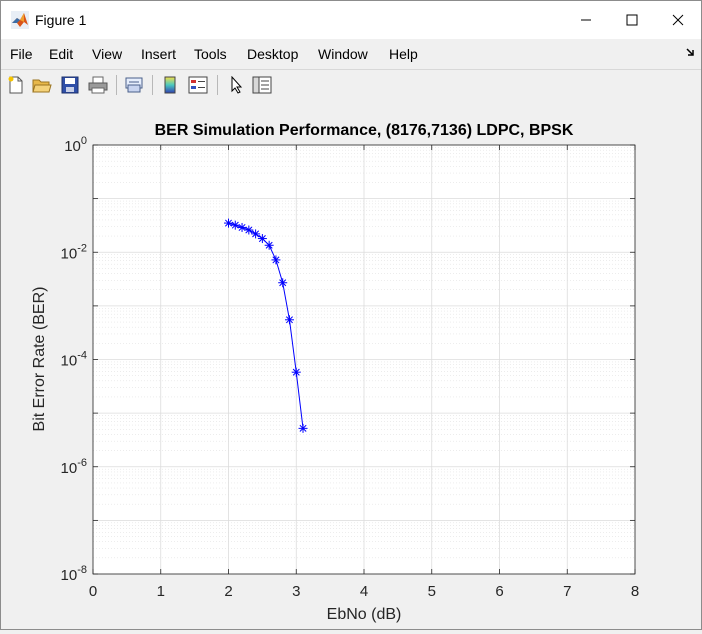 The image size is (702, 634). What do you see at coordinates (82, 248) in the screenshot?
I see `y-tick-exponent: -2` at bounding box center [82, 248].